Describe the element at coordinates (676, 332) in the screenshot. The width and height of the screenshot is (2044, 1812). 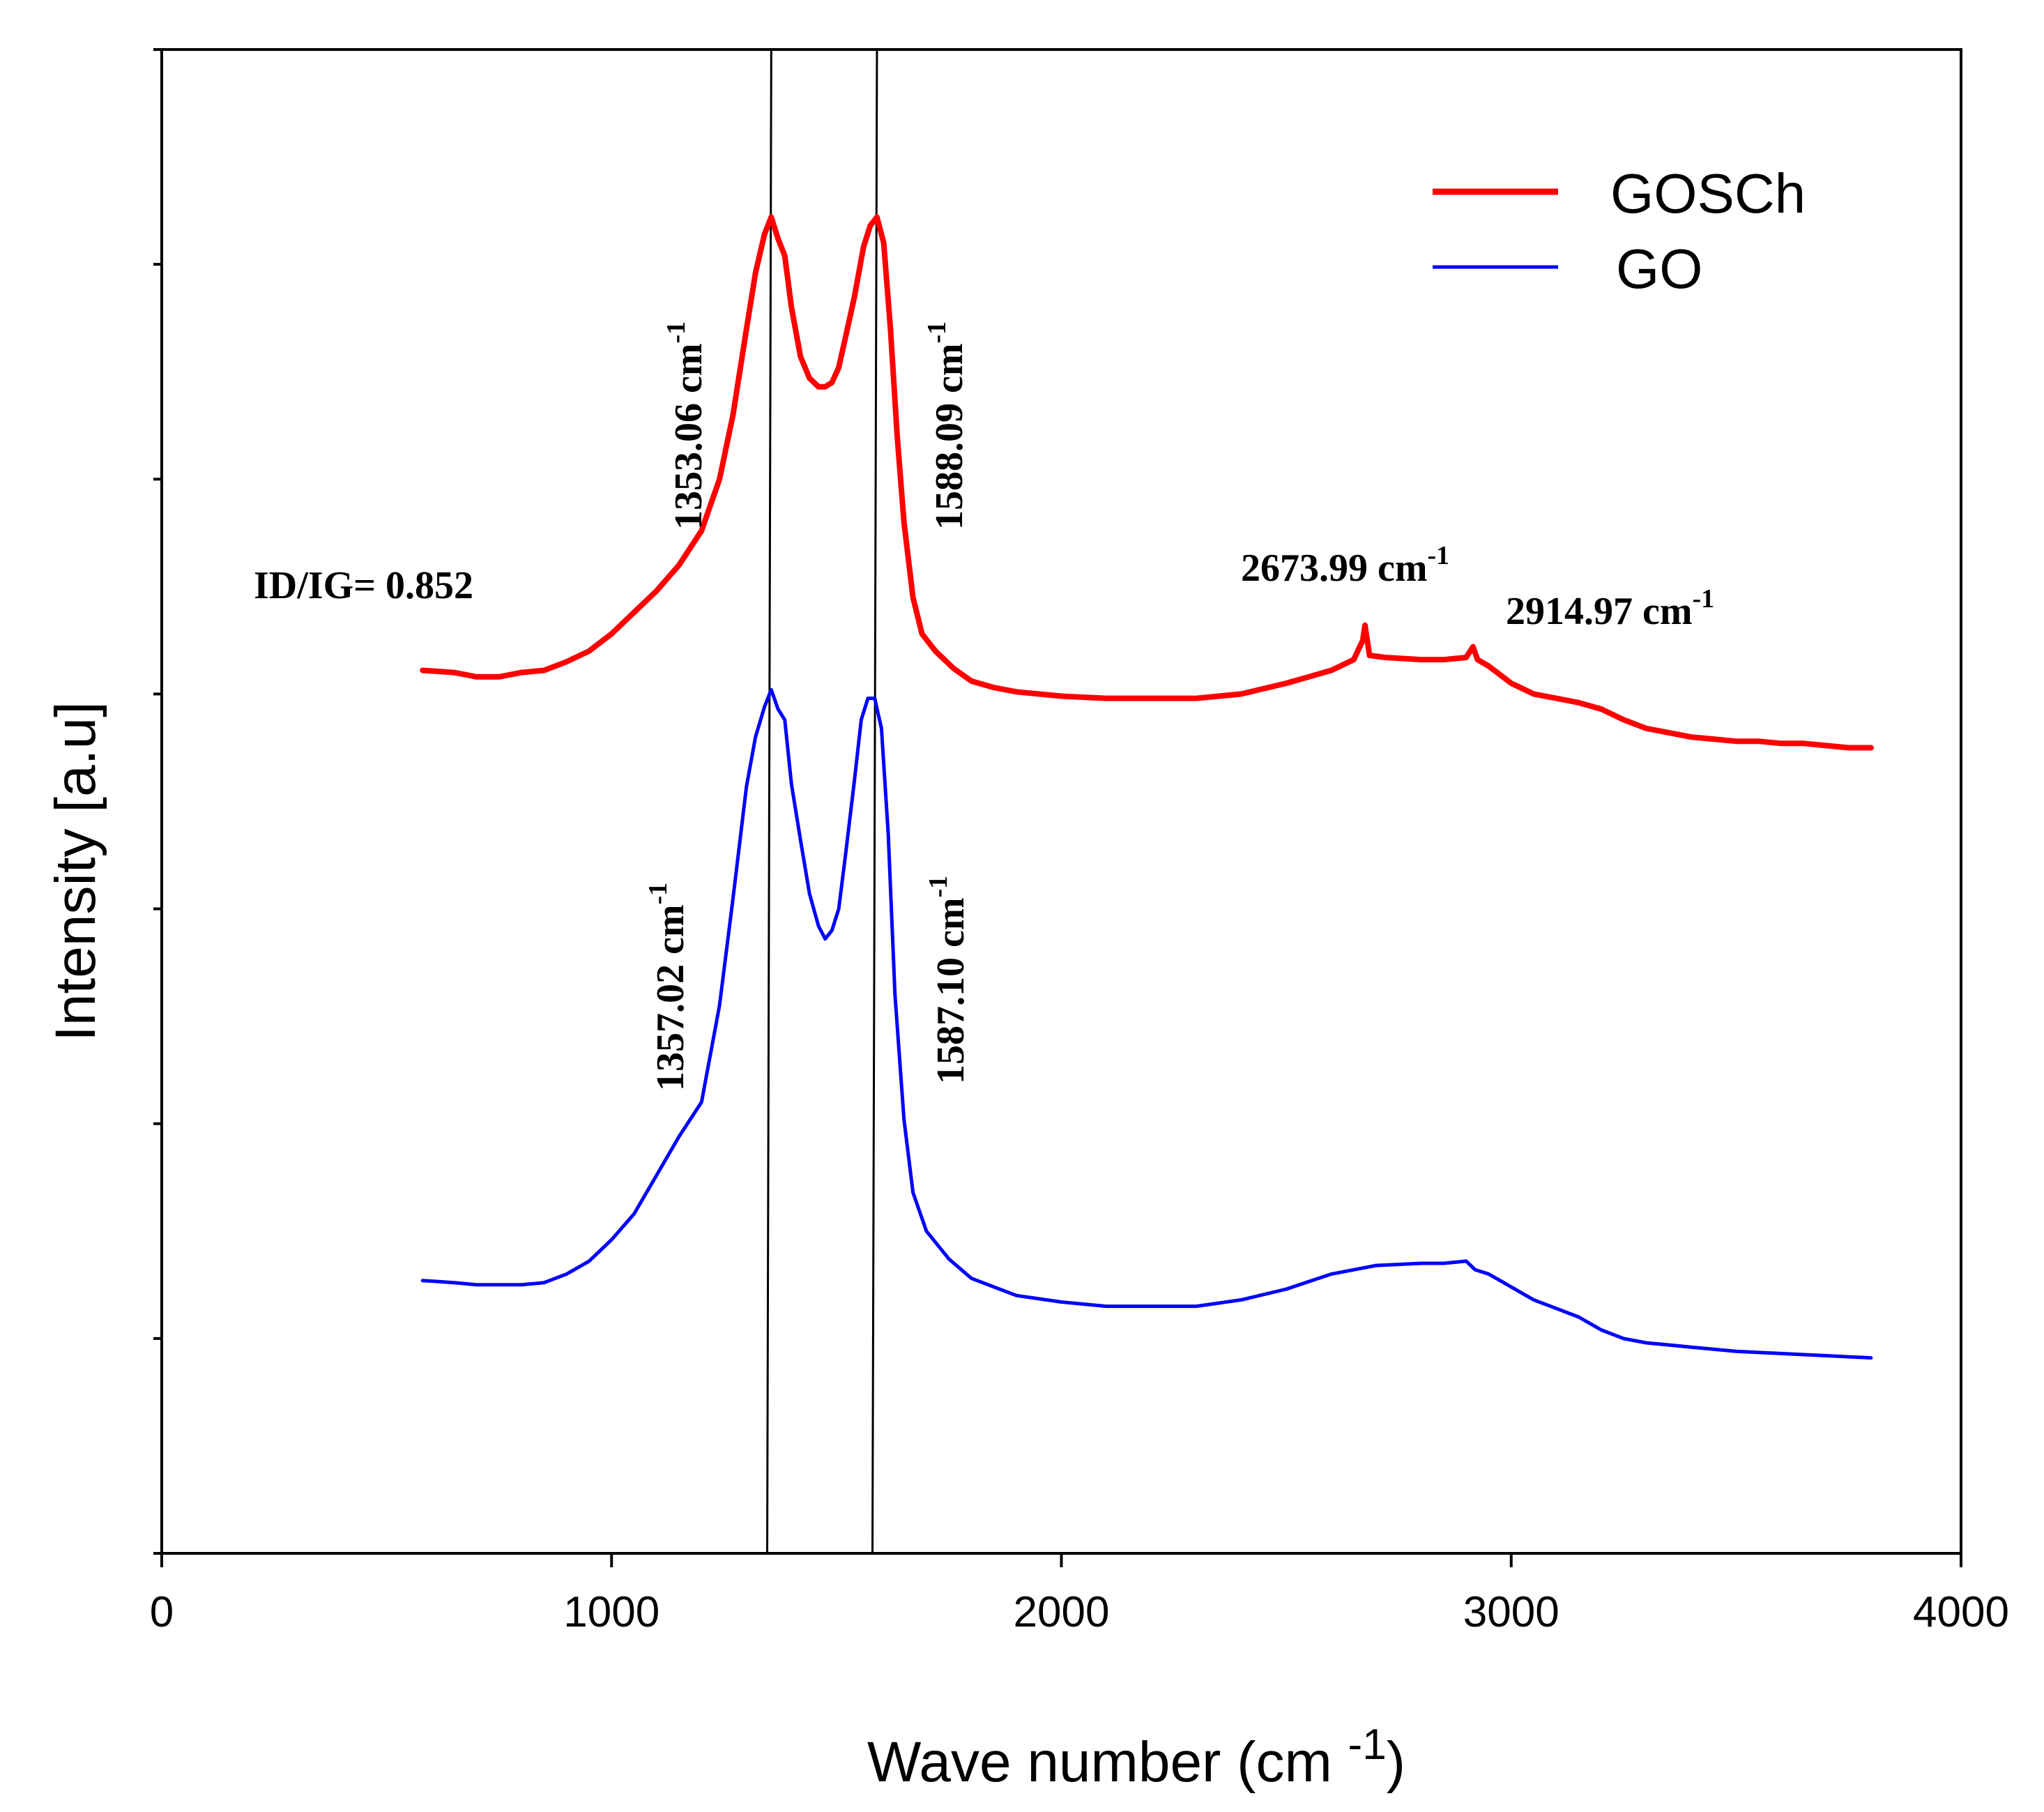
I see `annotation-gosch-d-peak-sup: -1` at that location.